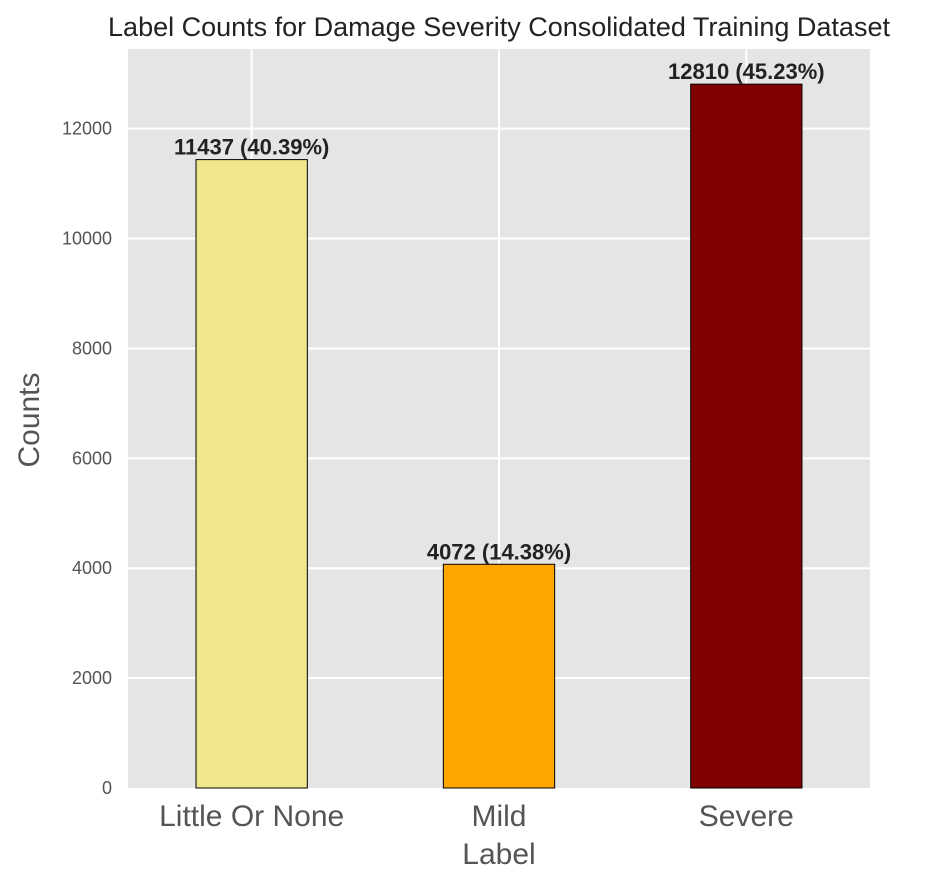 This screenshot has width=947, height=885. Describe the element at coordinates (498, 816) in the screenshot. I see `x-tick-label: Mild` at that location.